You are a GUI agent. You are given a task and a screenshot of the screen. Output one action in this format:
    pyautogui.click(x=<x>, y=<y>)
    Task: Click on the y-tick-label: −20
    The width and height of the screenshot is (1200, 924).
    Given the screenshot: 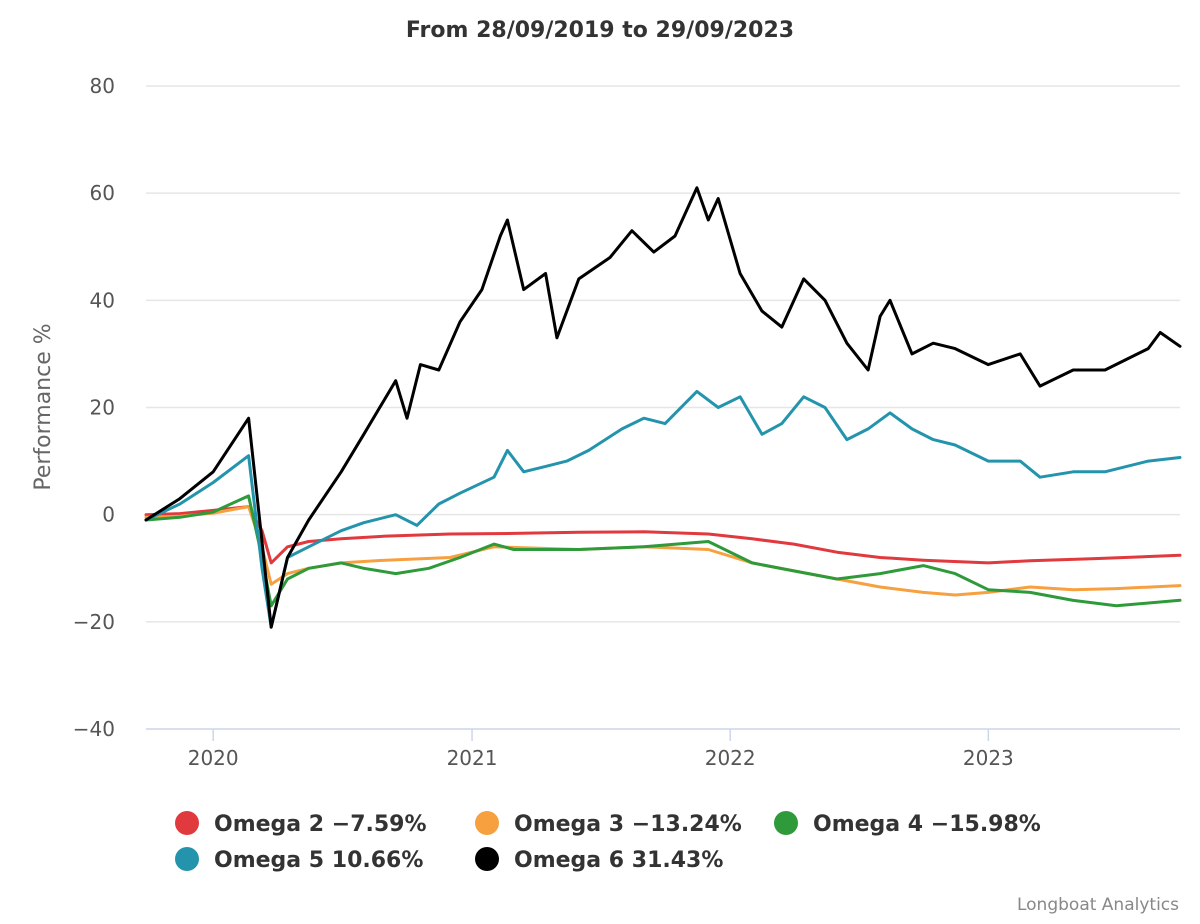 What is the action you would take?
    pyautogui.click(x=94, y=622)
    